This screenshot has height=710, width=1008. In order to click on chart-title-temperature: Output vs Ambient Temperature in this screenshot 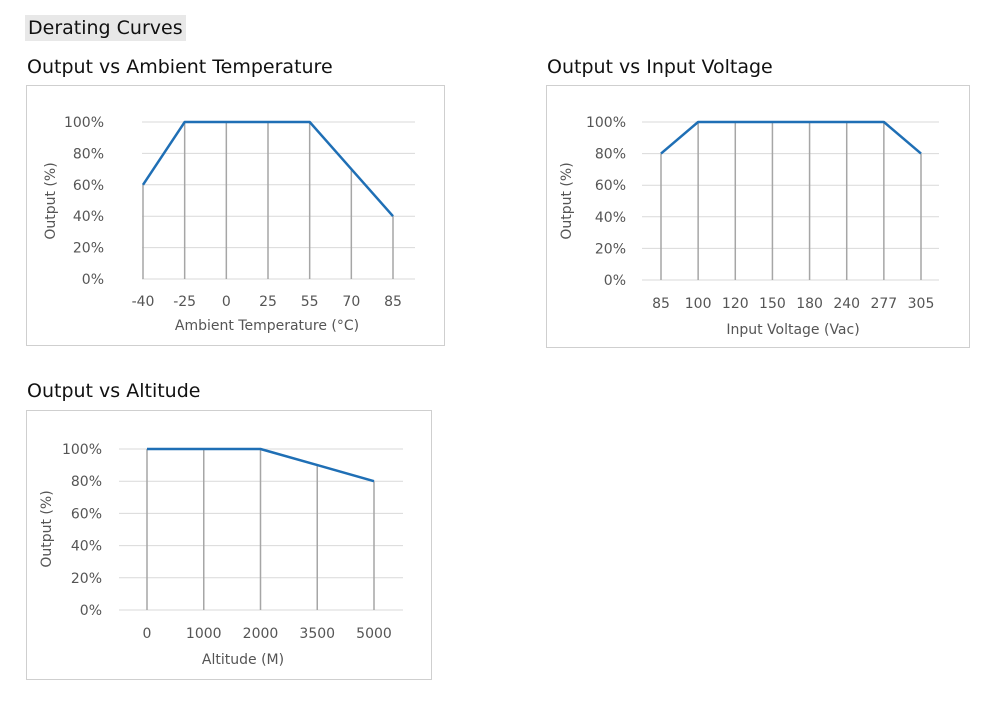, I will do `click(180, 67)`.